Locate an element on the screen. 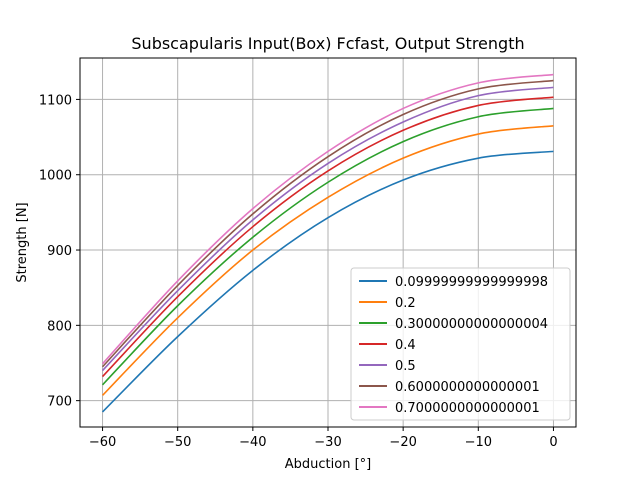  legend-label: 0.4 is located at coordinates (405, 345).